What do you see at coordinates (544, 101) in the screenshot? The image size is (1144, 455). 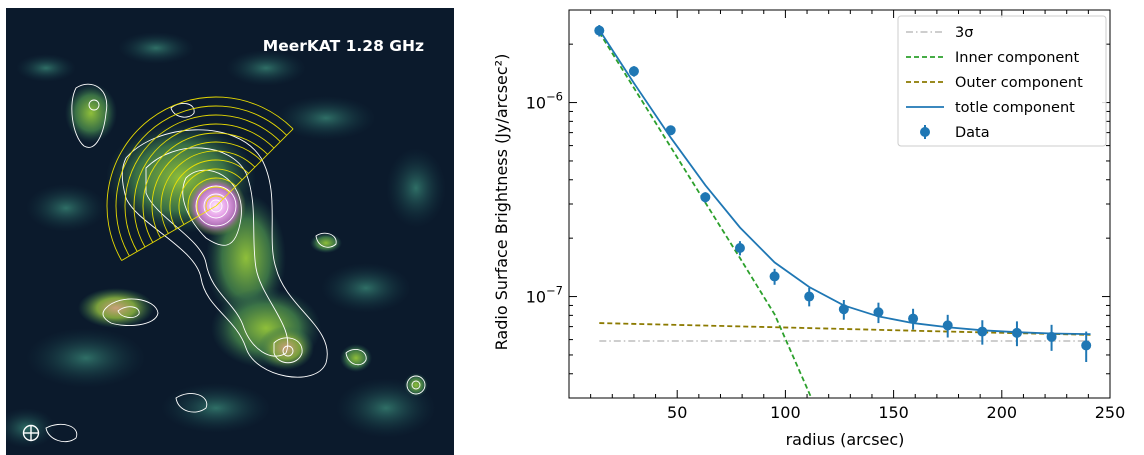 I see `y-tick-label: 10⁻⁶` at bounding box center [544, 101].